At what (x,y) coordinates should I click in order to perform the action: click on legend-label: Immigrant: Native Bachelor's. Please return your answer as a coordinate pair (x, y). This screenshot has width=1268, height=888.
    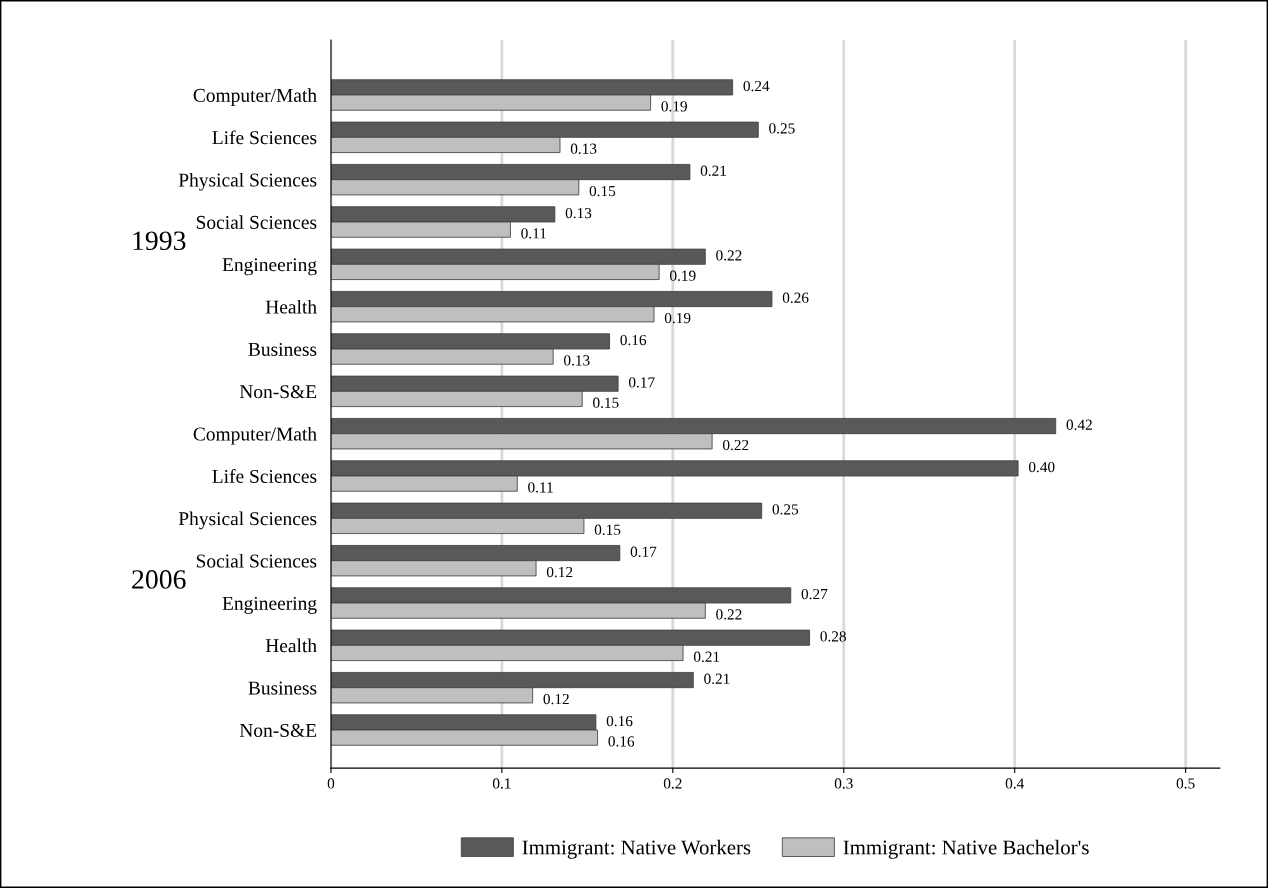
    Looking at the image, I should click on (966, 849).